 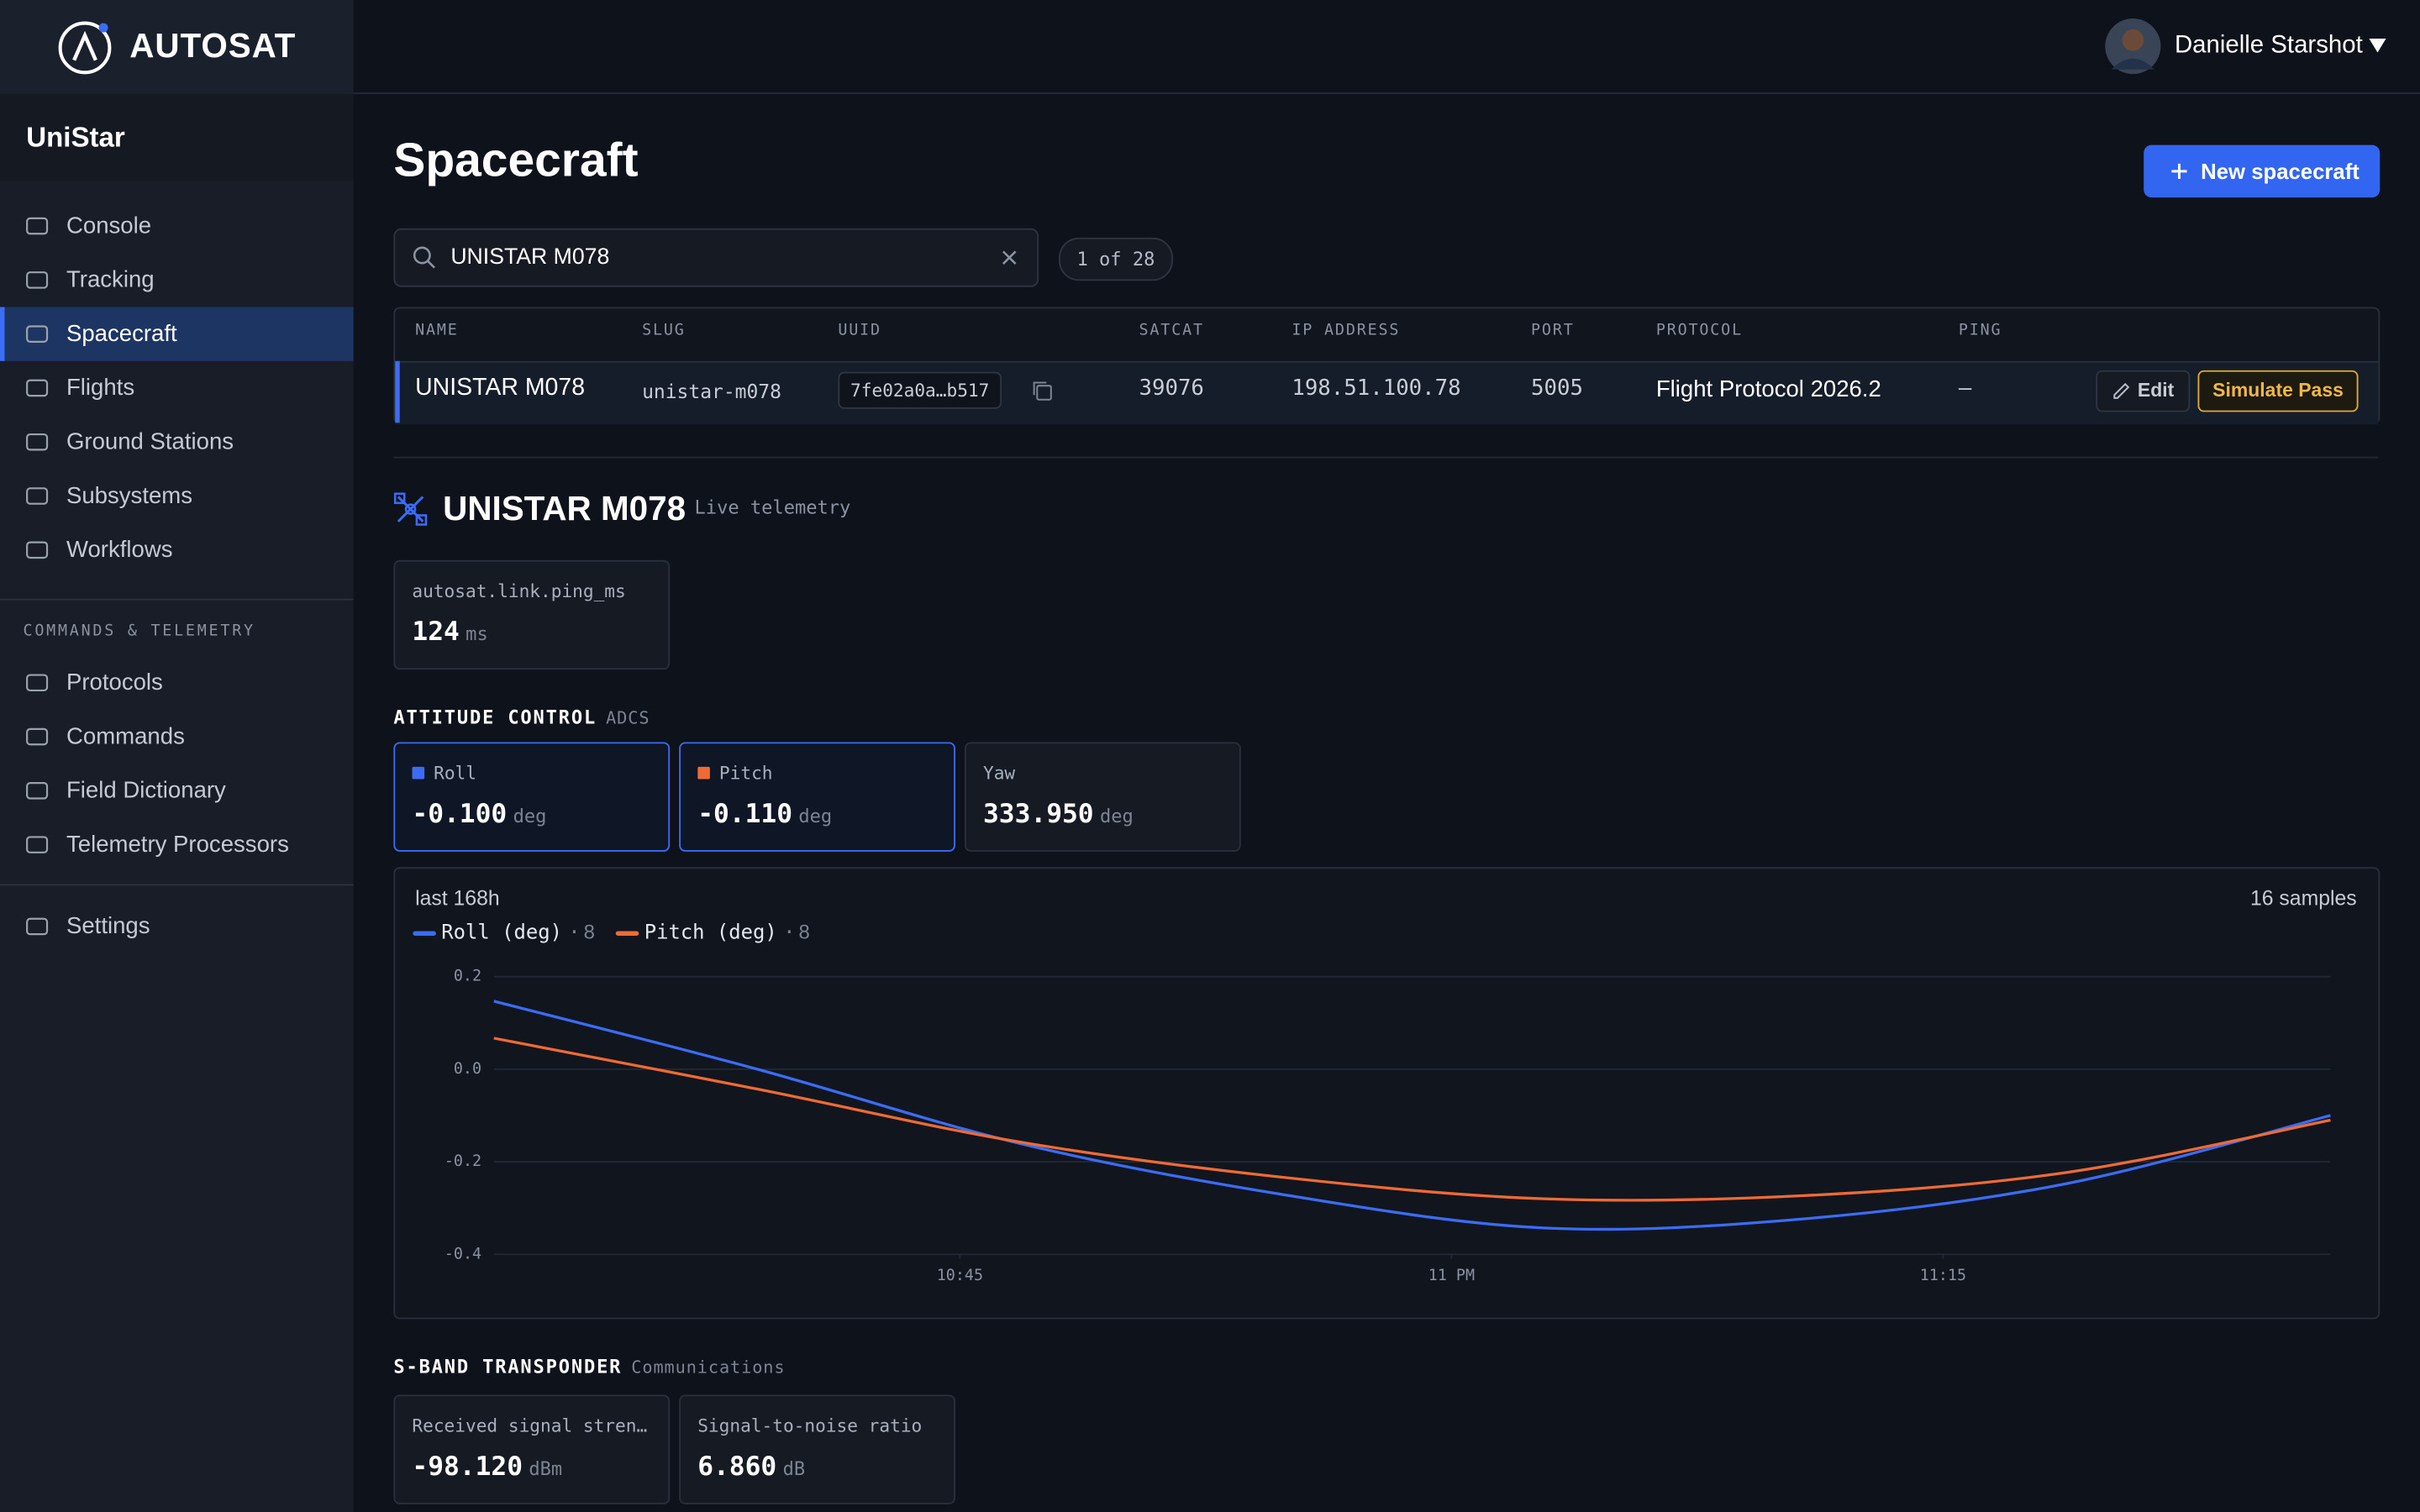 I want to click on nav-label: Protocols, so click(x=114, y=682).